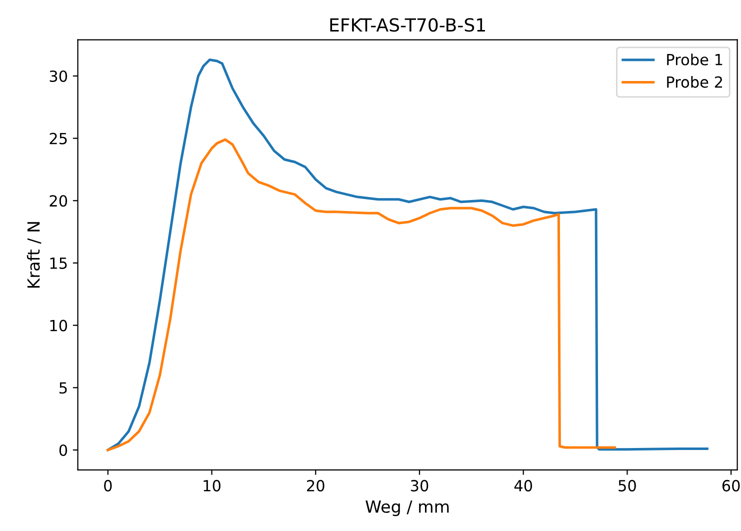 The width and height of the screenshot is (741, 531). What do you see at coordinates (212, 486) in the screenshot?
I see `x-tick-label: 10` at bounding box center [212, 486].